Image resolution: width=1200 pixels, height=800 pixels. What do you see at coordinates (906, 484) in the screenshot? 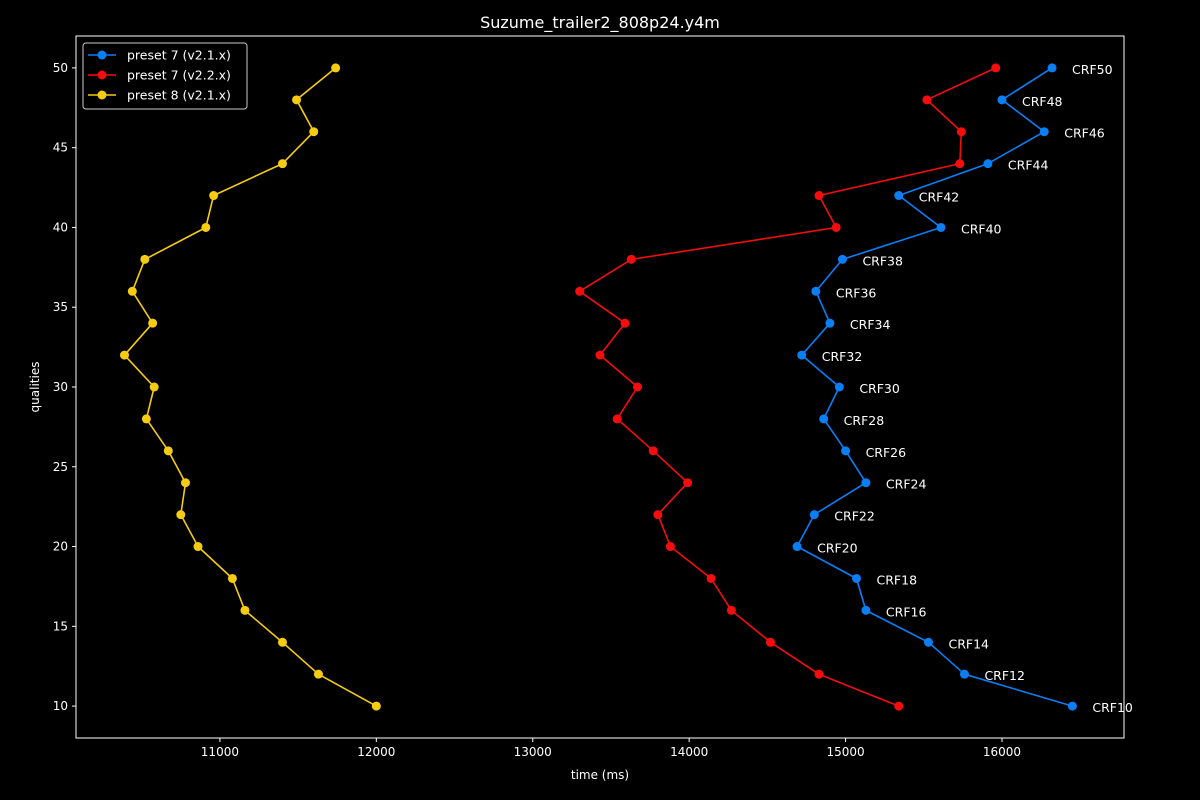
I see `crf-label: CRF24` at bounding box center [906, 484].